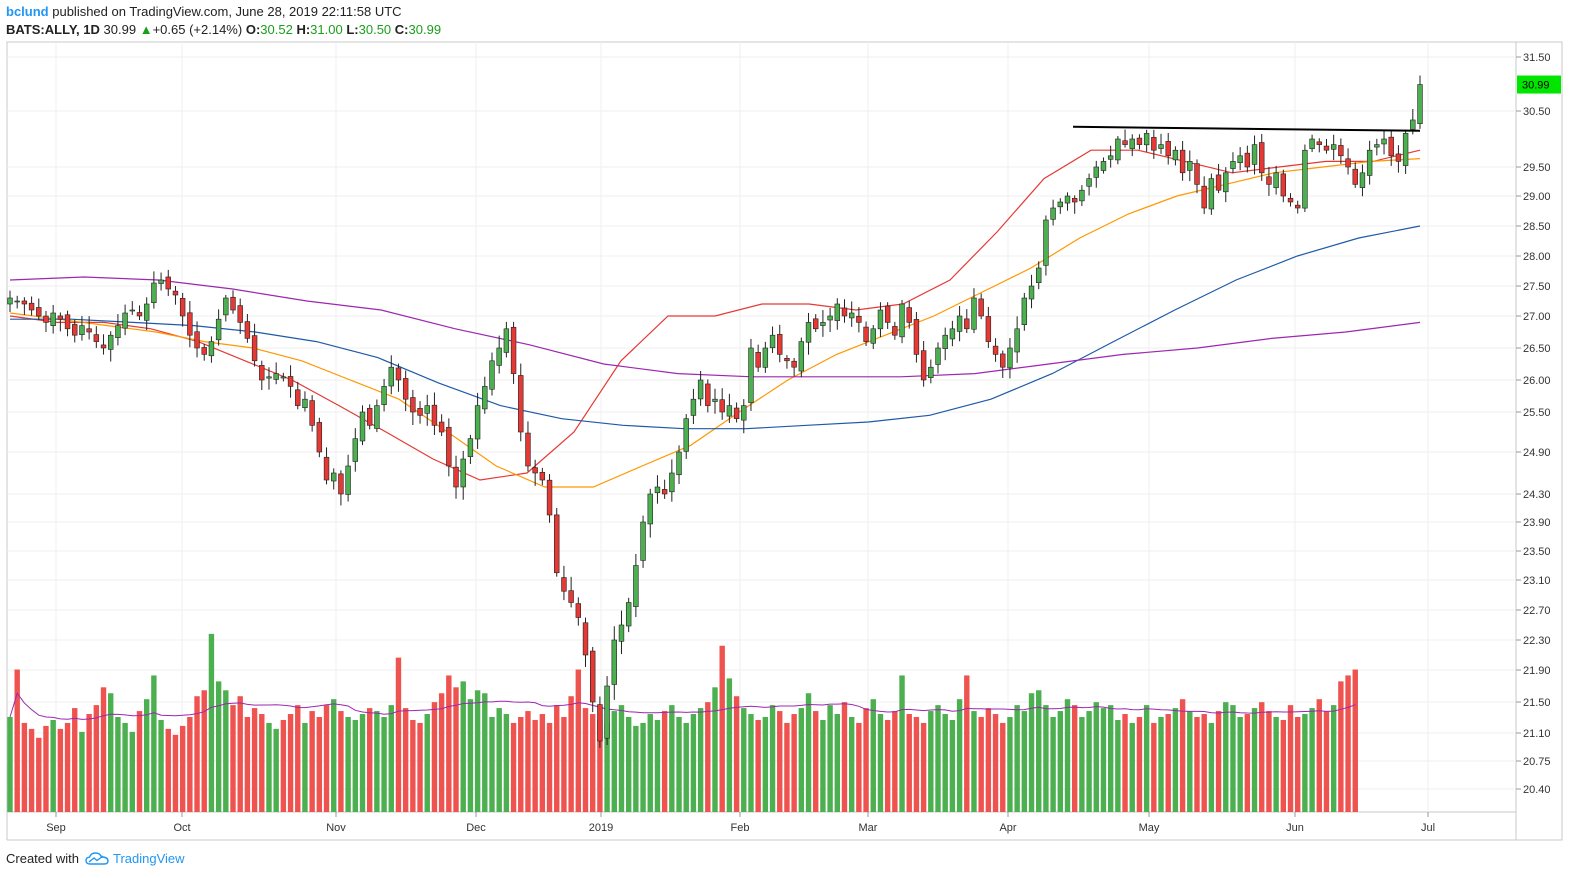  What do you see at coordinates (27, 11) in the screenshot?
I see `author-link: bclund` at bounding box center [27, 11].